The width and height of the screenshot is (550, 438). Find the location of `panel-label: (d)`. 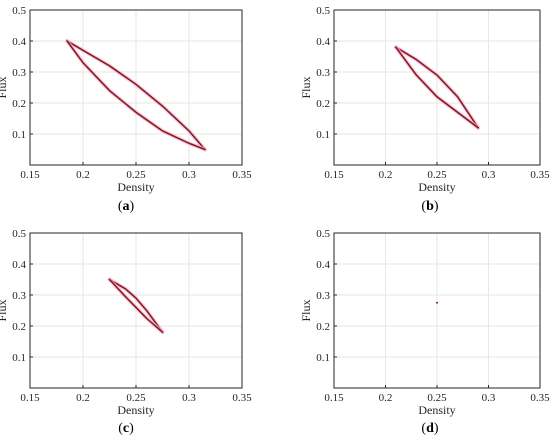

panel-label: (d) is located at coordinates (429, 428).